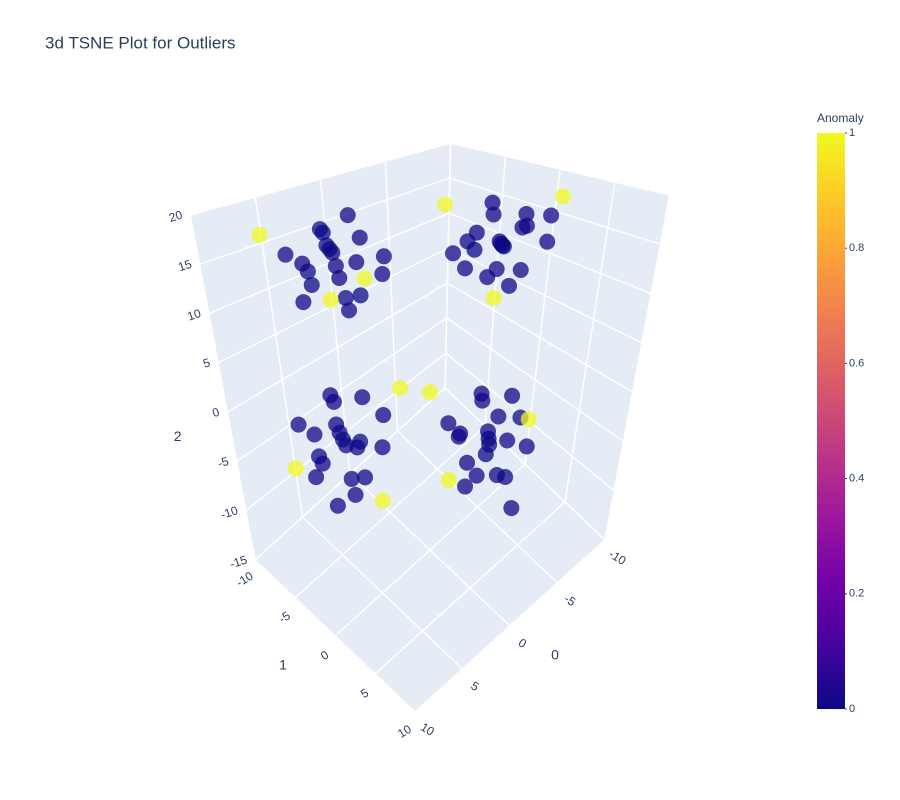 This screenshot has height=800, width=900. What do you see at coordinates (856, 479) in the screenshot?
I see `colorbar-tick-label: 0.4` at bounding box center [856, 479].